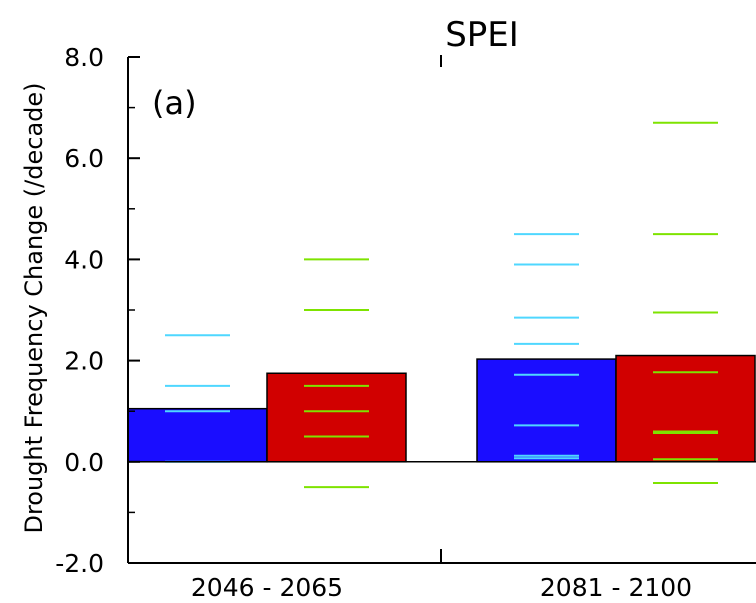 The image size is (756, 603). I want to click on y-tick-label: 2.0, so click(84, 361).